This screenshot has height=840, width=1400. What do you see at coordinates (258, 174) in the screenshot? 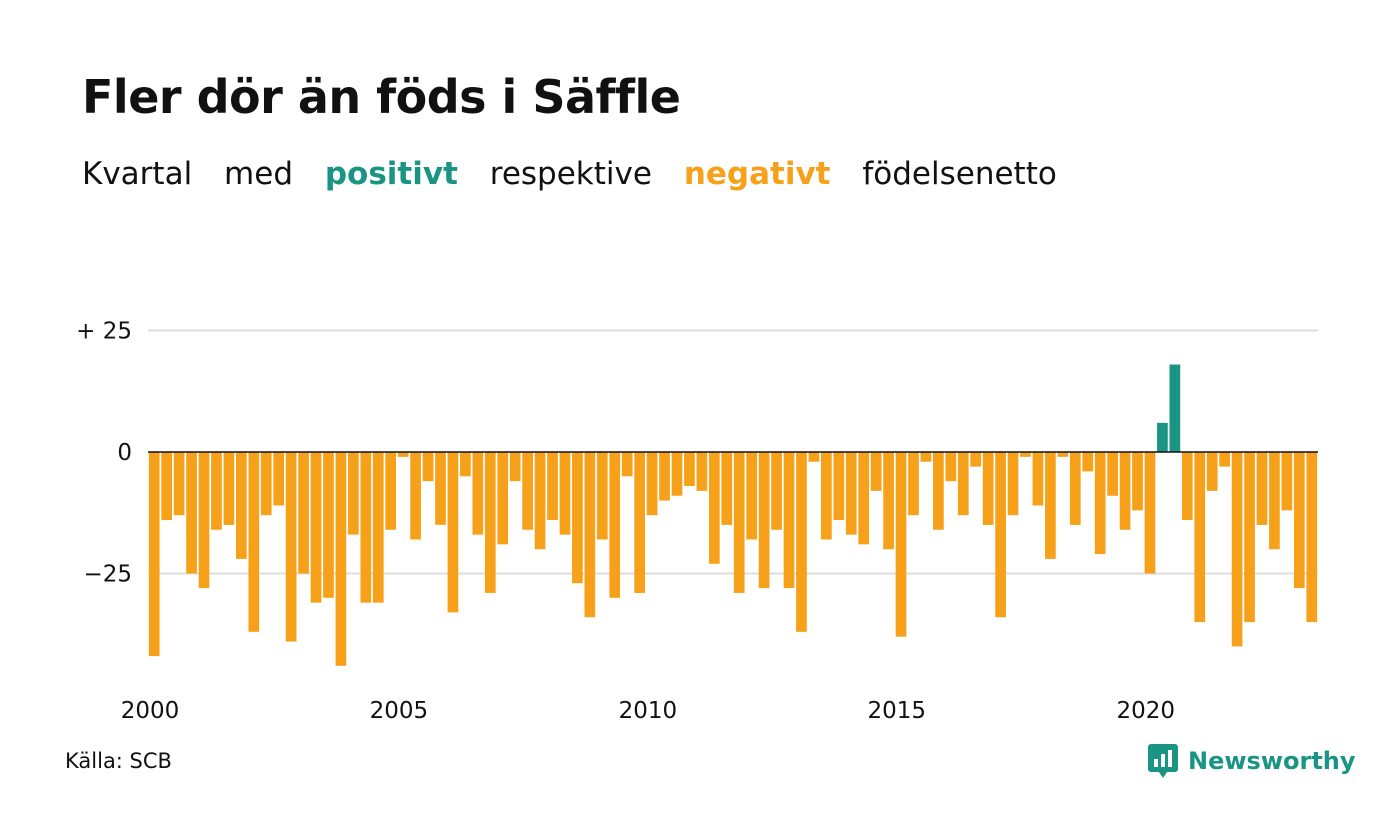
I see `subtitle-word: med` at bounding box center [258, 174].